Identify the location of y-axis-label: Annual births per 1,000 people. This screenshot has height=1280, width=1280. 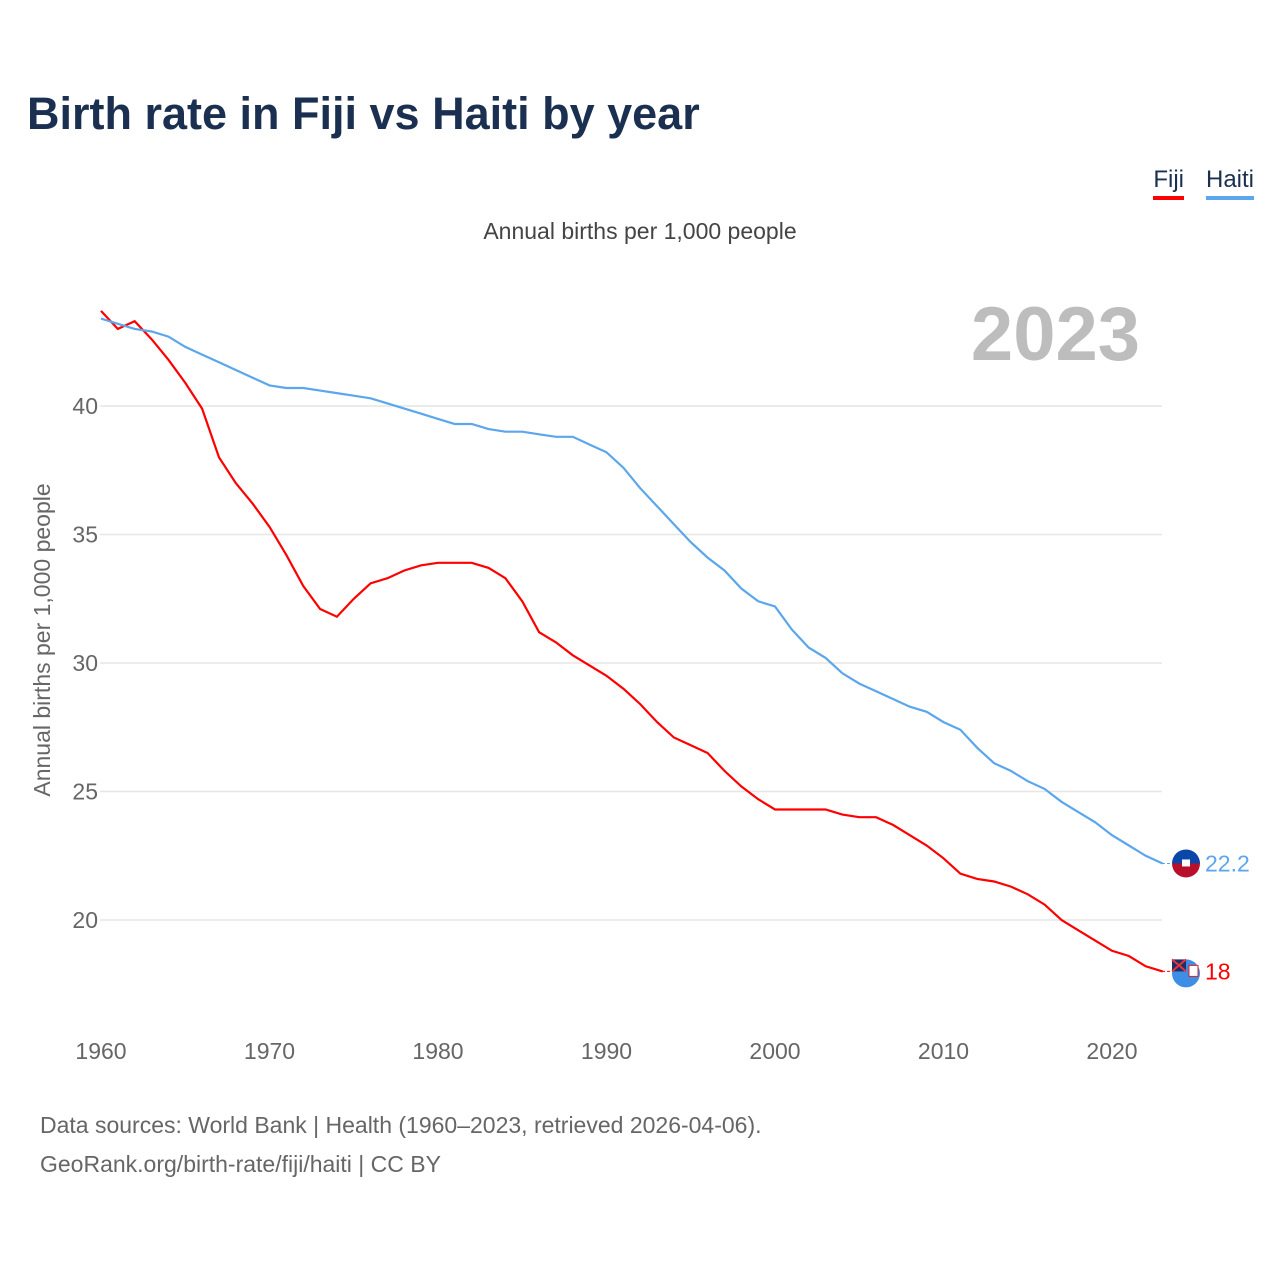
(42, 639).